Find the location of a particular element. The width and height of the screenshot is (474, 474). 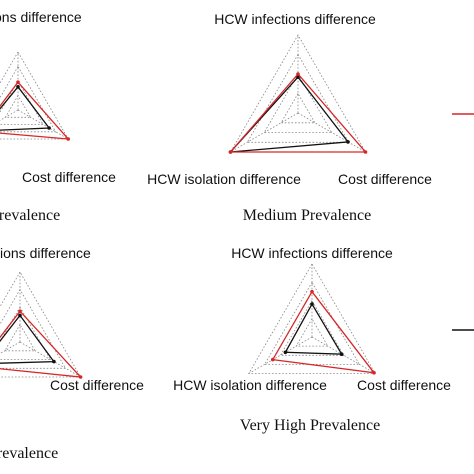

legend-fragment is located at coordinates (463, 222).